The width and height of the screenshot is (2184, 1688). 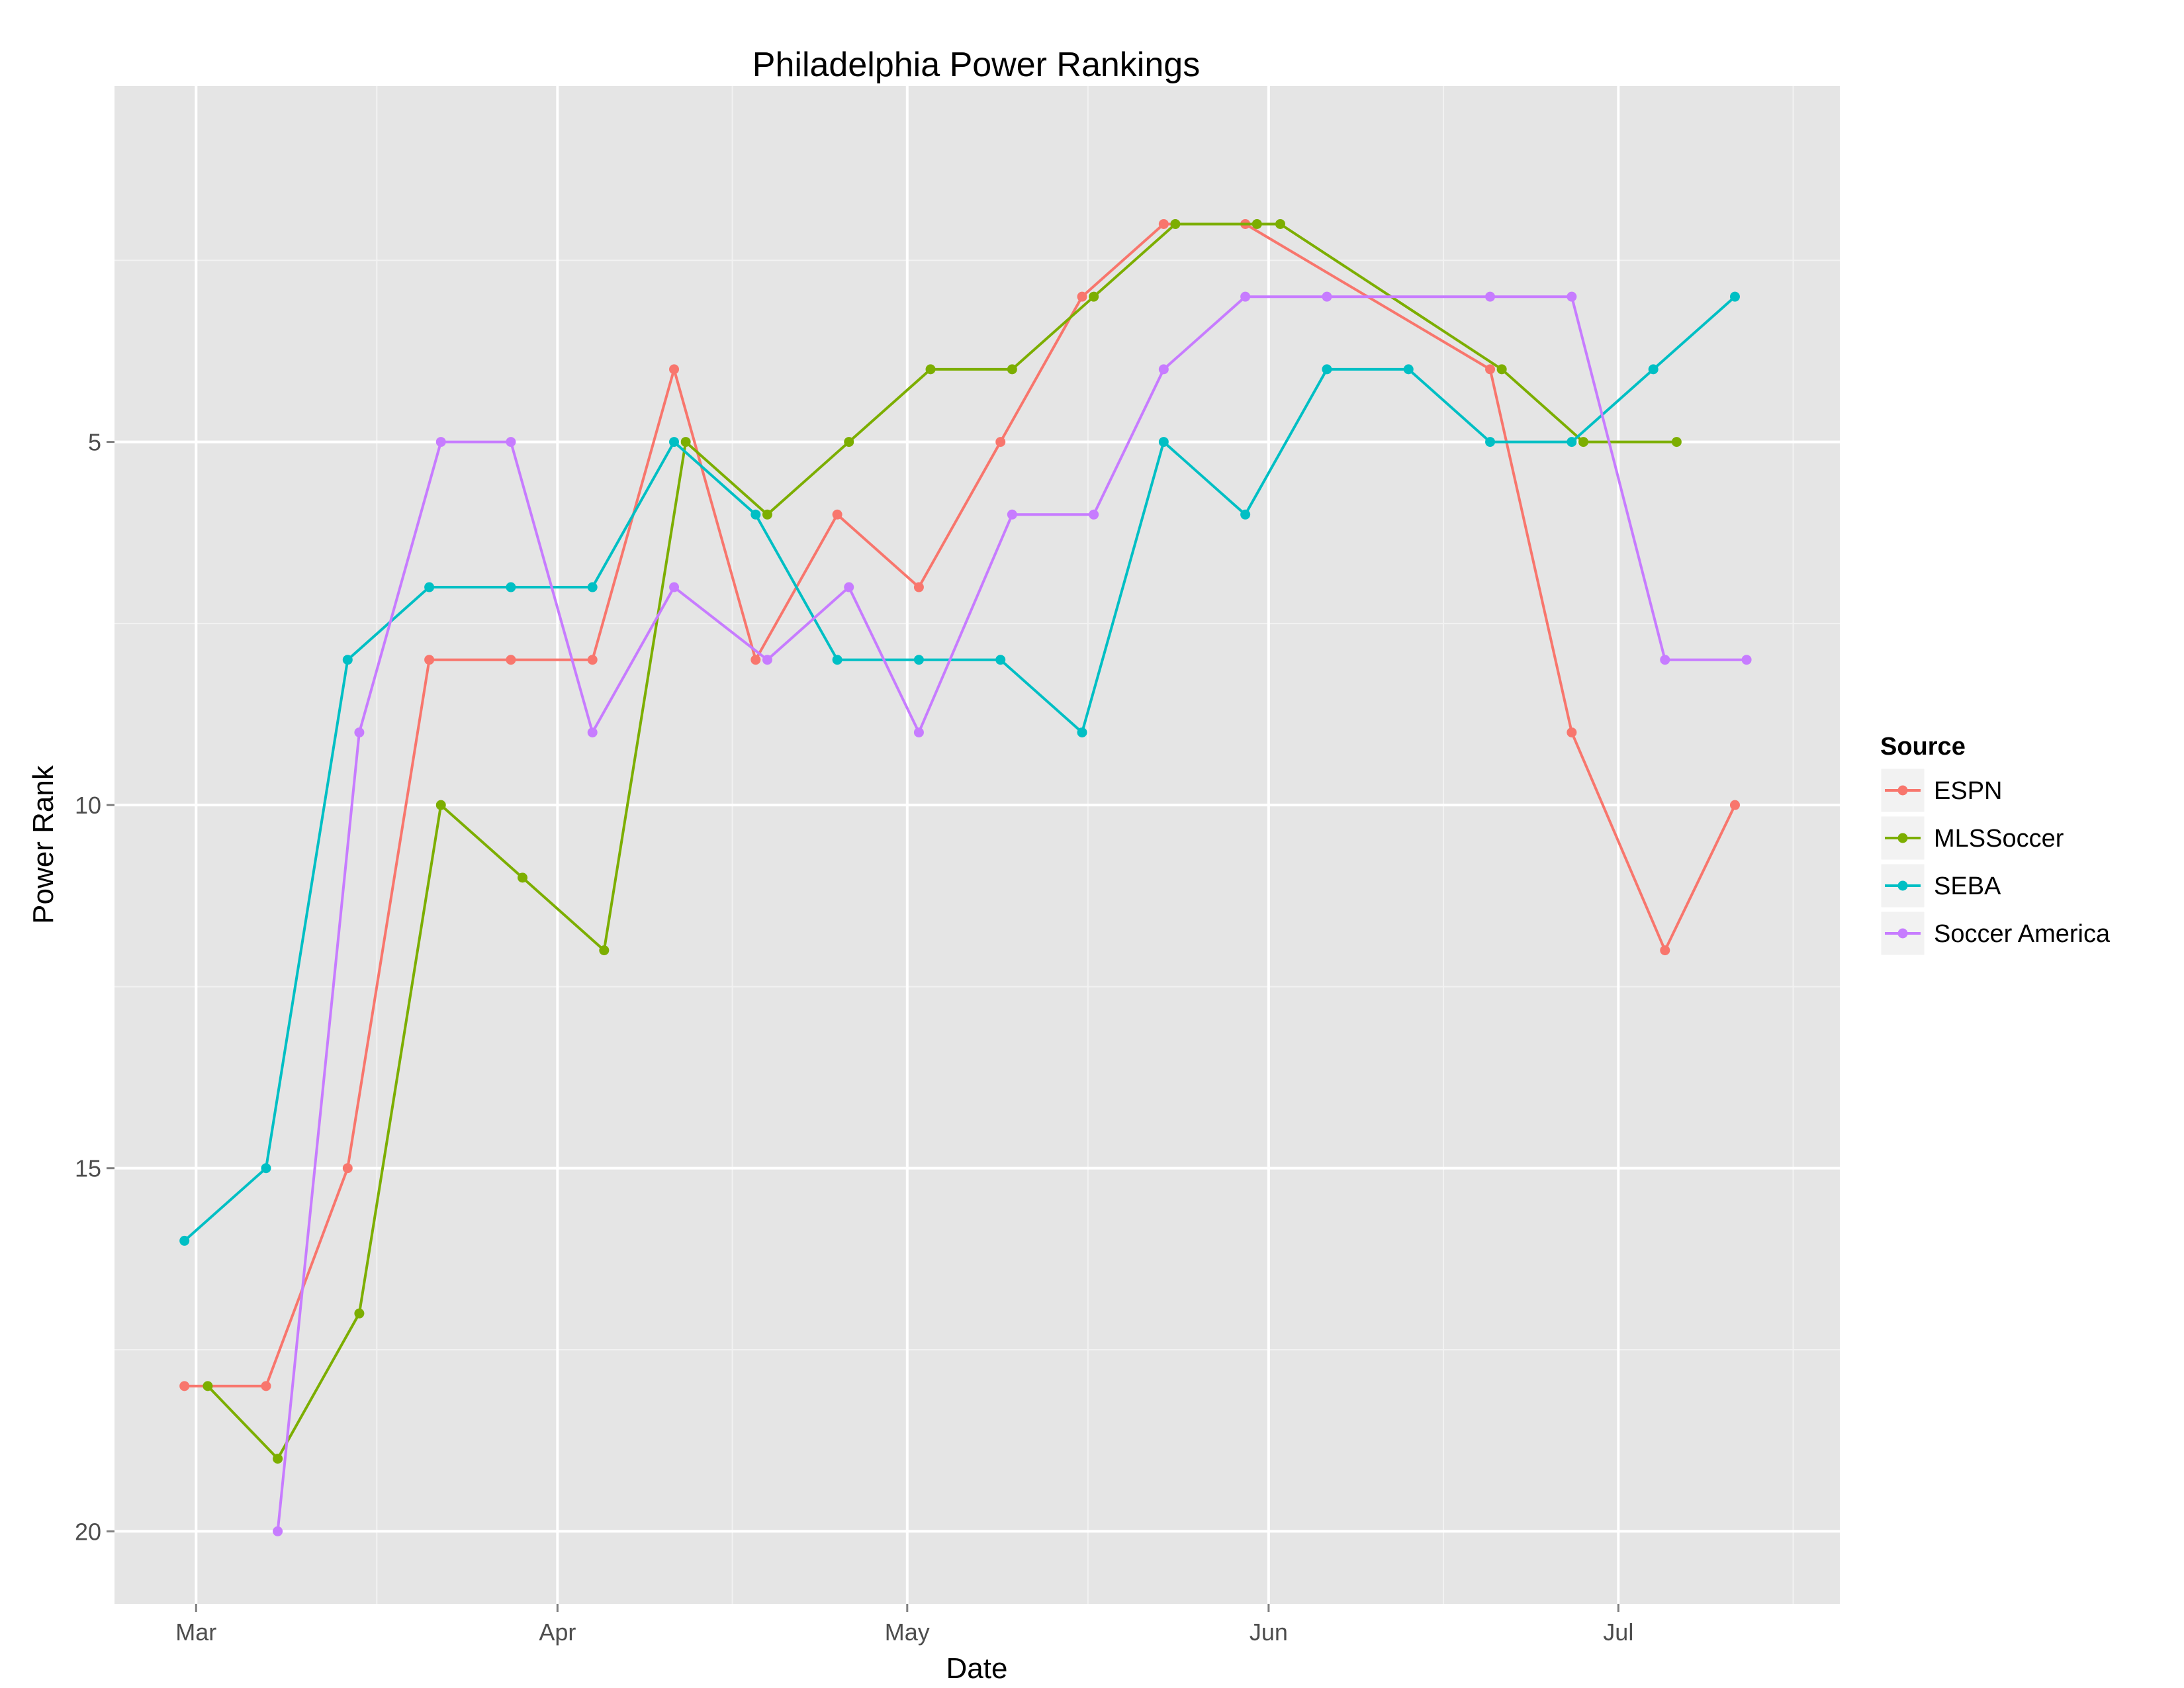 What do you see at coordinates (95, 442) in the screenshot?
I see `y-tick-label: 5` at bounding box center [95, 442].